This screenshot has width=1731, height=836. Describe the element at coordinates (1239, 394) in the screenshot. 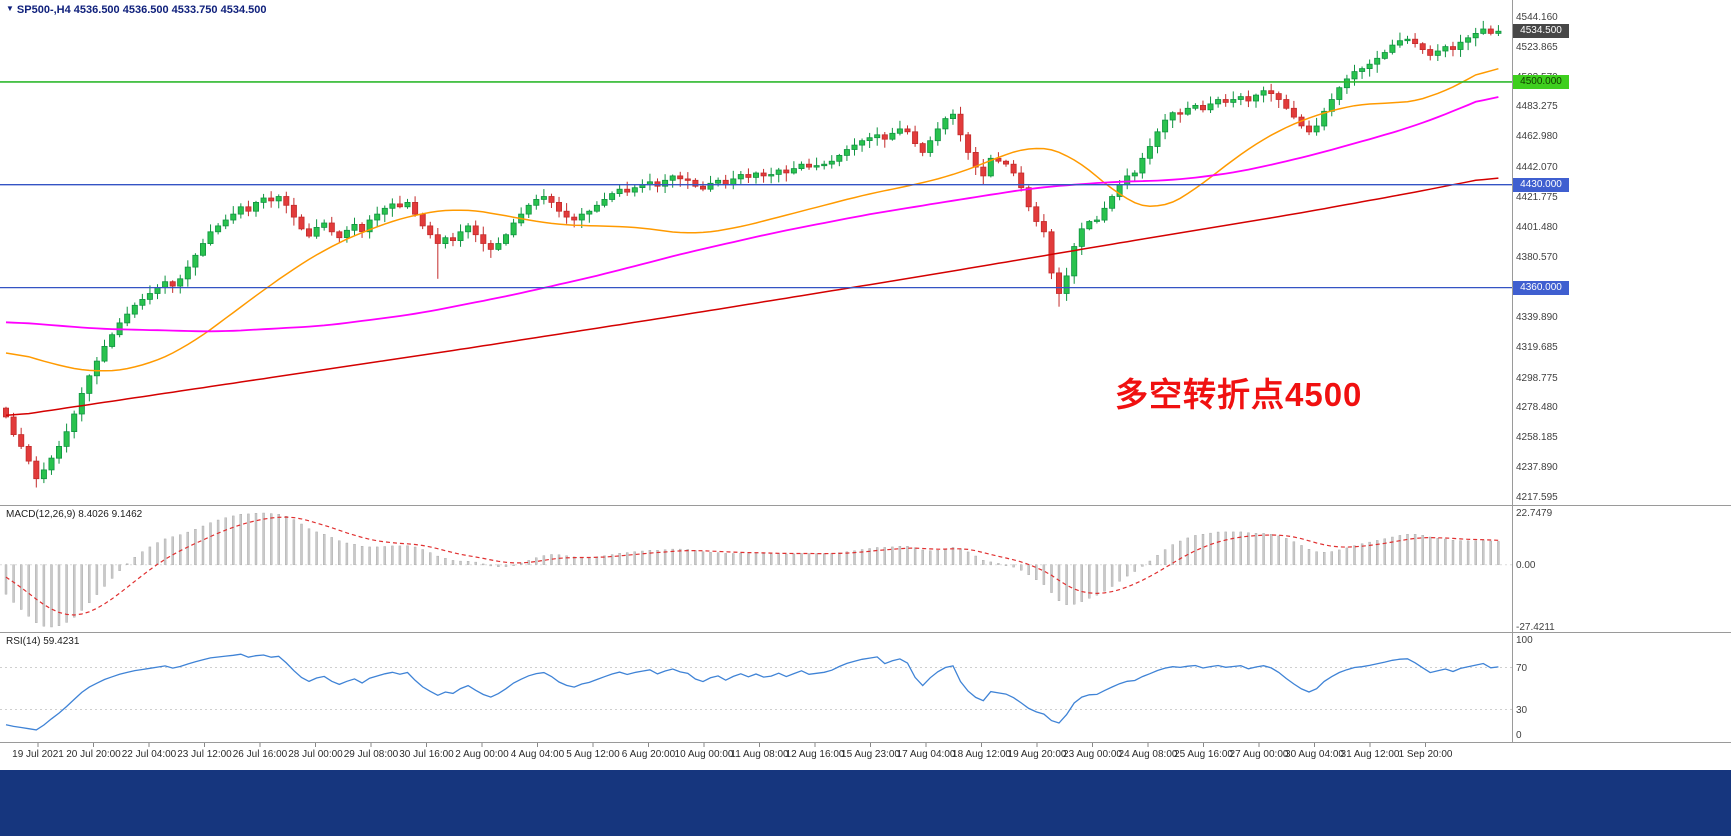

I see `chart-annotation-text: 多空转折点4500` at that location.